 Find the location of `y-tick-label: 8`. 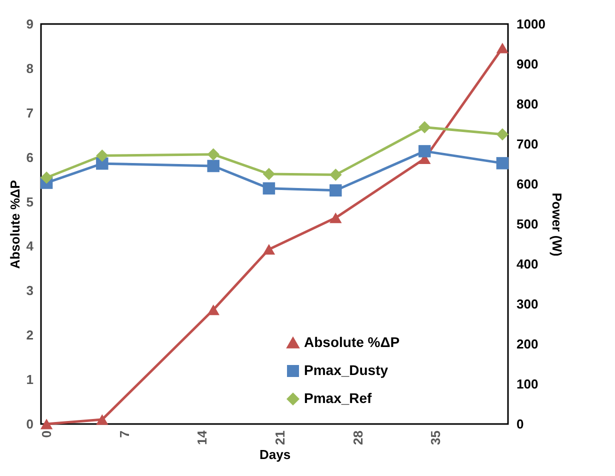

y-tick-label: 8 is located at coordinates (30, 68).